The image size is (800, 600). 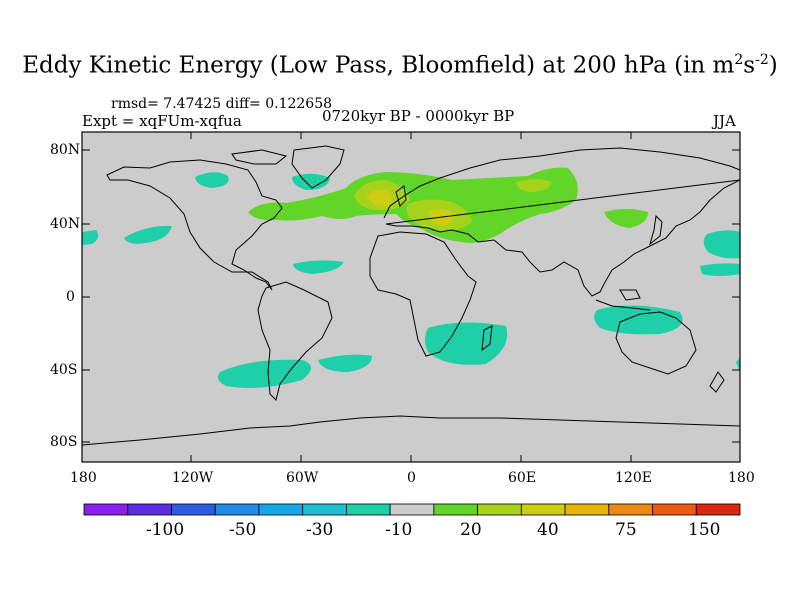 What do you see at coordinates (320, 530) in the screenshot?
I see `colorbar-label: -30` at bounding box center [320, 530].